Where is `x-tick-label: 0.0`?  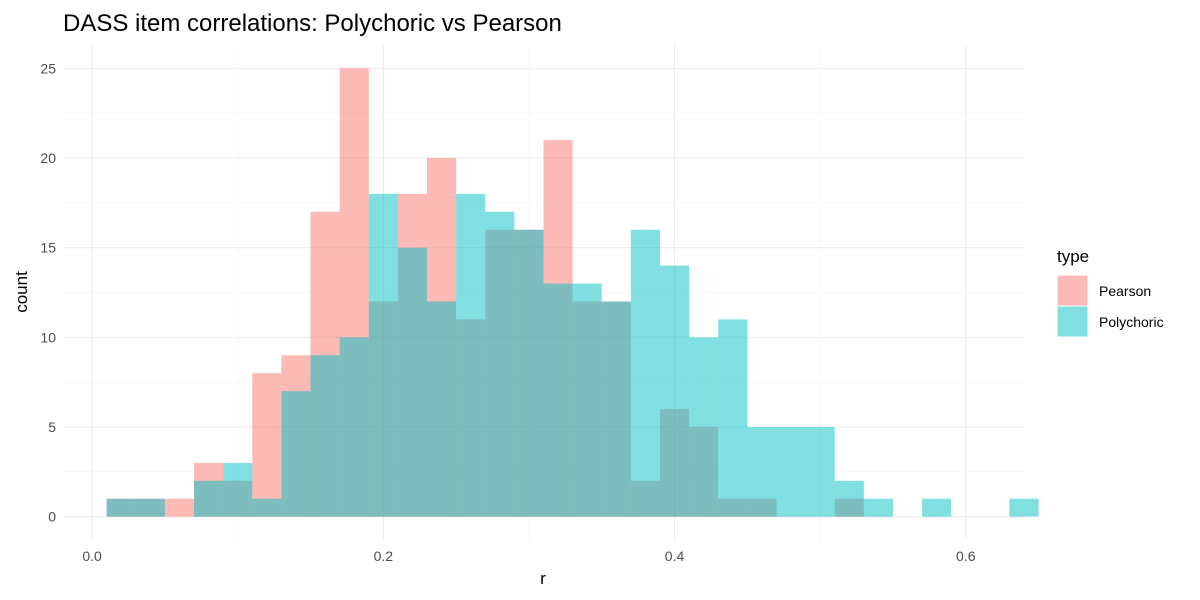
x-tick-label: 0.0 is located at coordinates (92, 556).